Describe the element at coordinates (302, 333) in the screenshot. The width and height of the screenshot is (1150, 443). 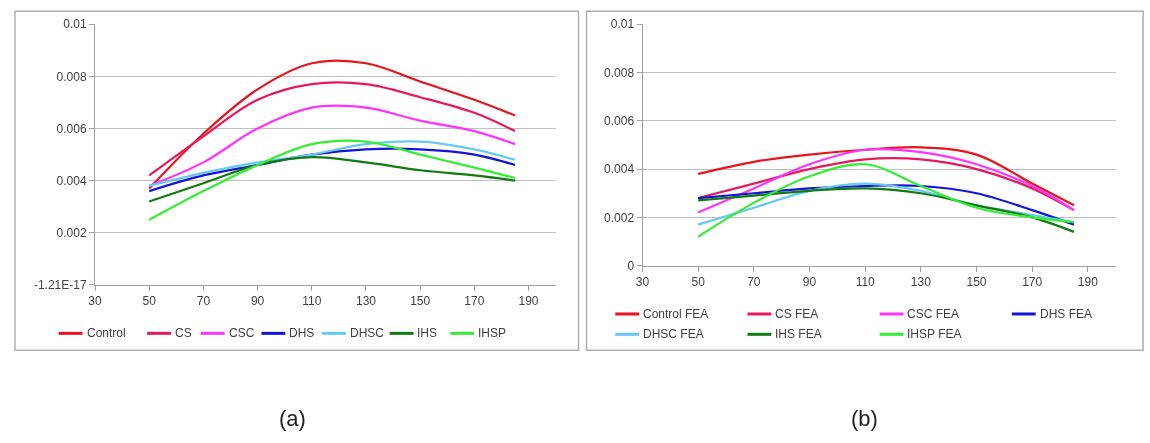
I see `legend-label: DHS` at that location.